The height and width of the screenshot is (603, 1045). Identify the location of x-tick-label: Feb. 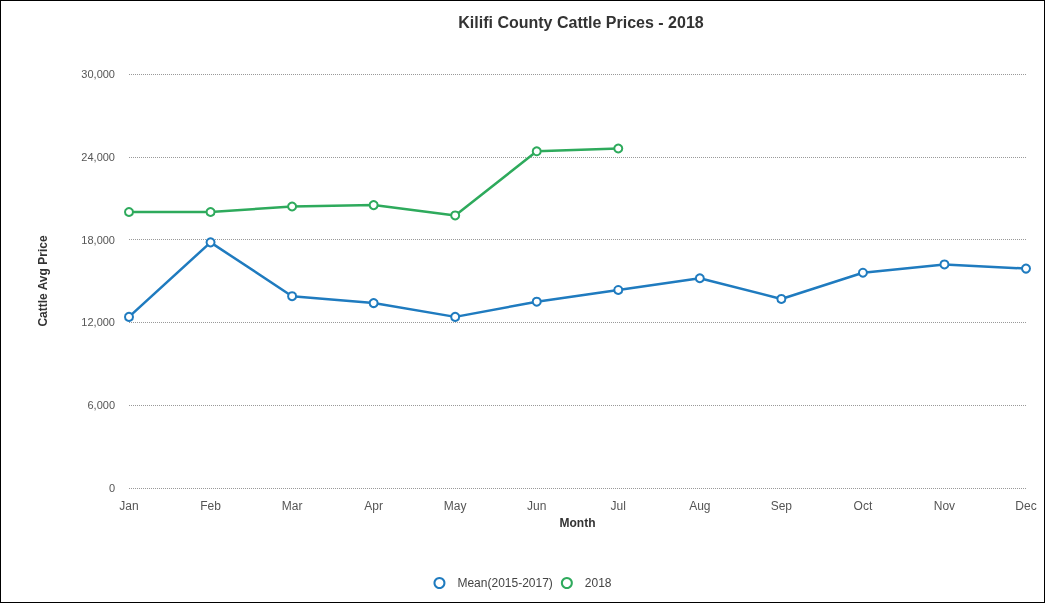
(211, 506).